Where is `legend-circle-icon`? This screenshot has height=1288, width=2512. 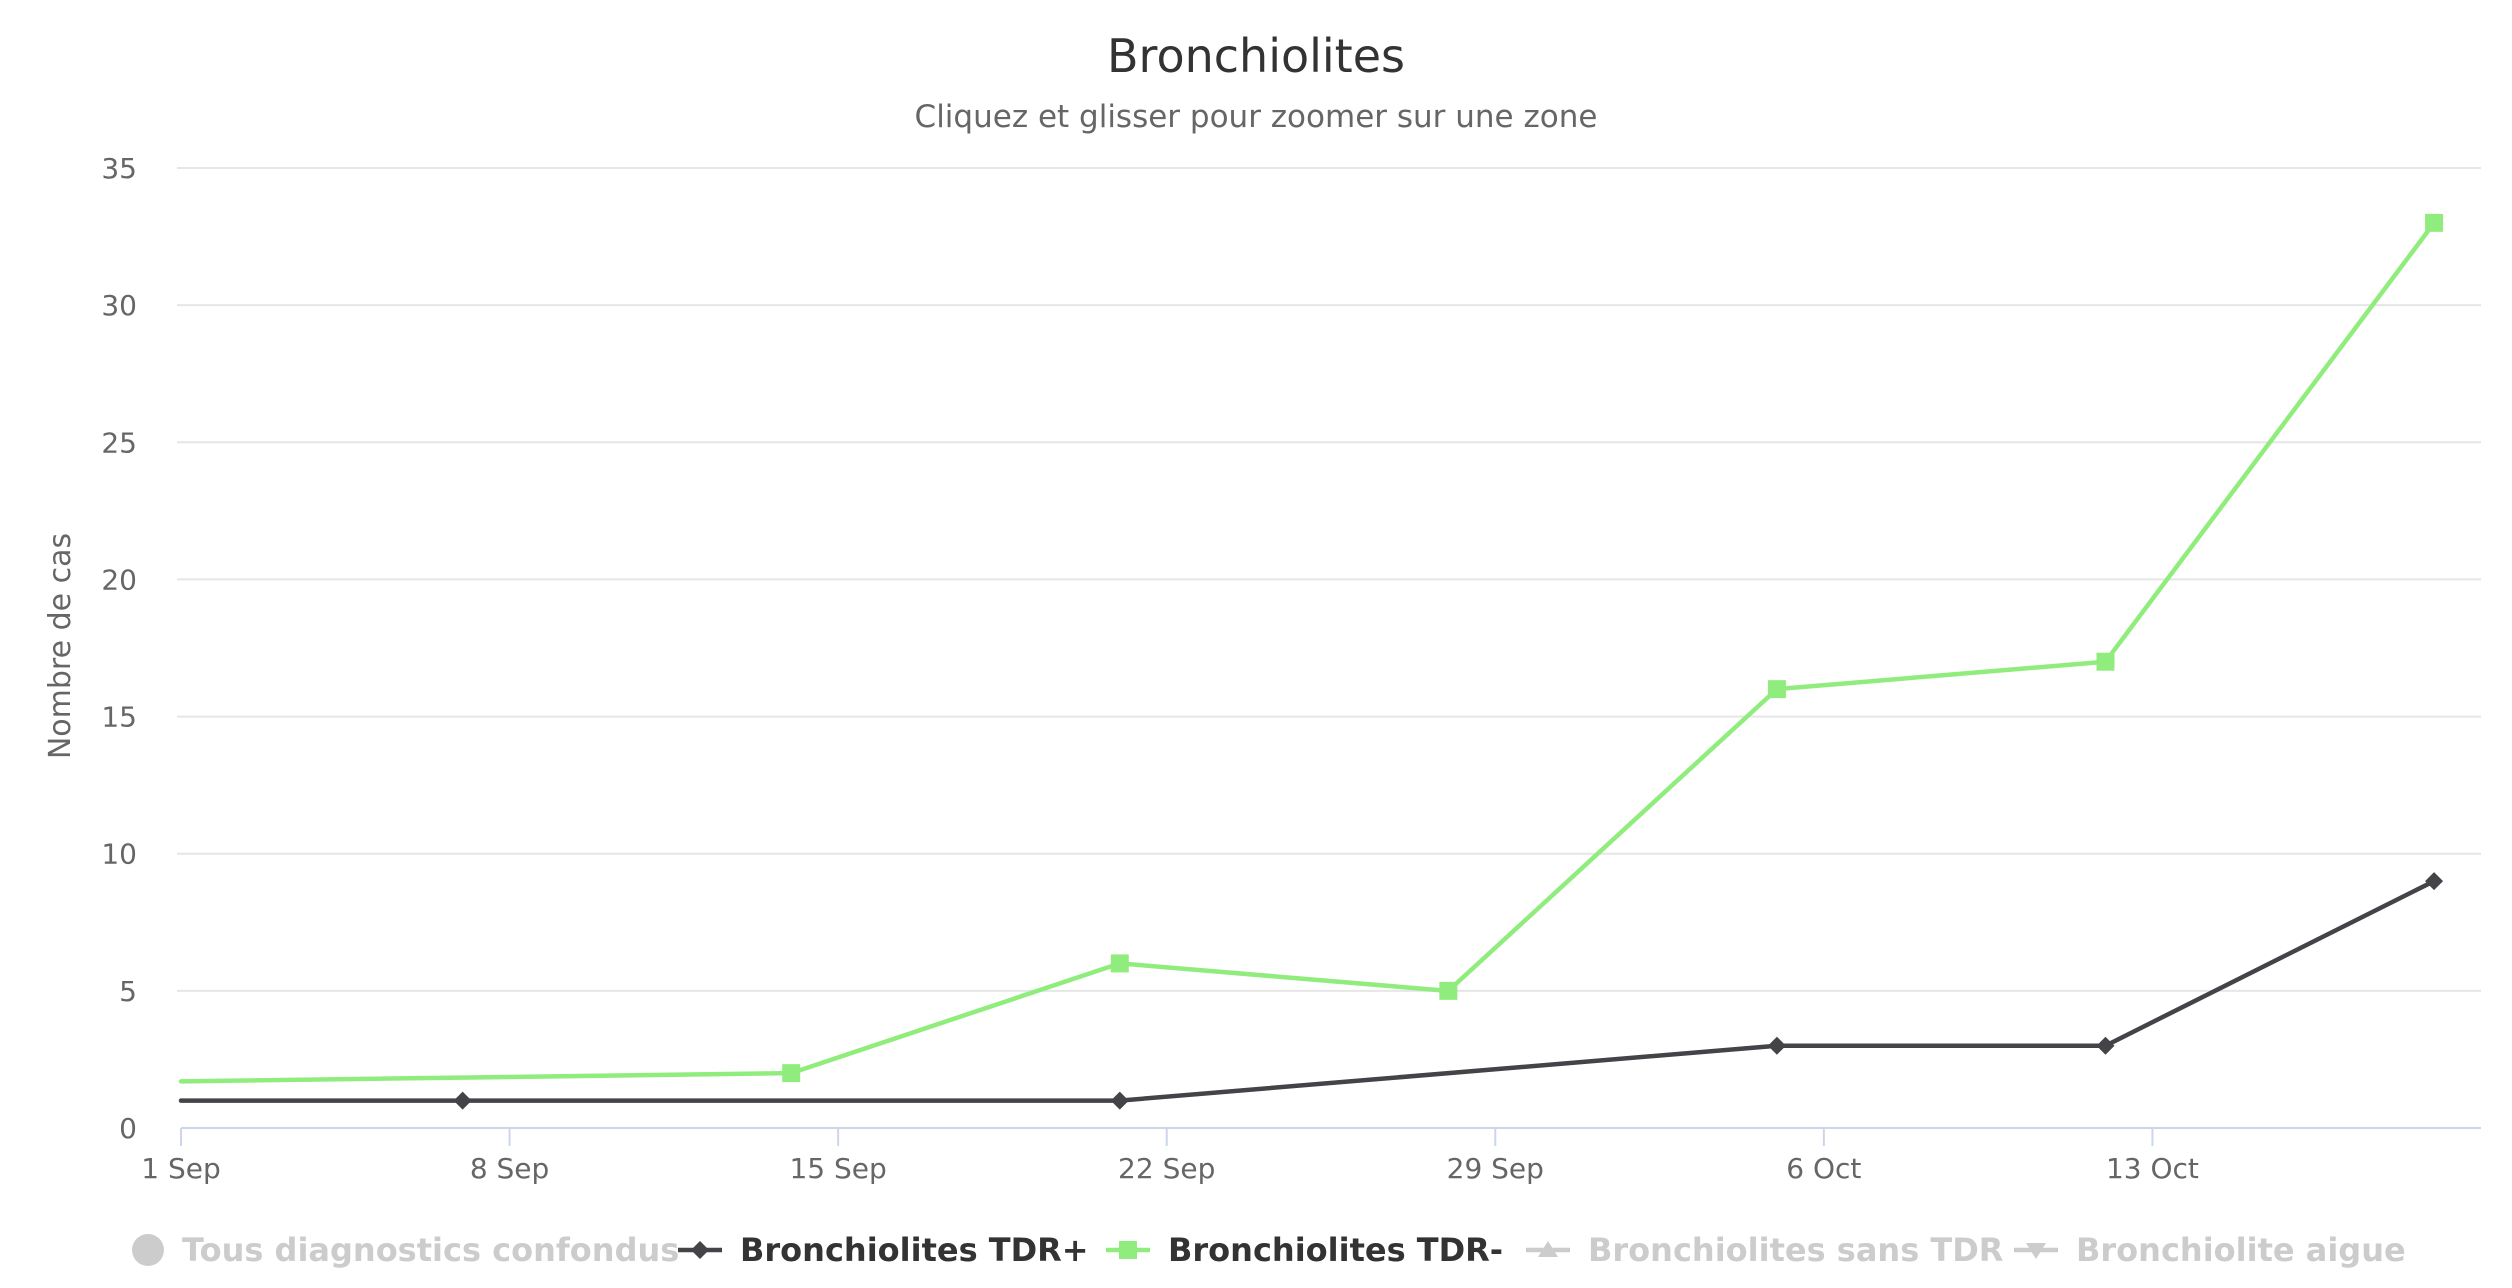 legend-circle-icon is located at coordinates (148, 1250).